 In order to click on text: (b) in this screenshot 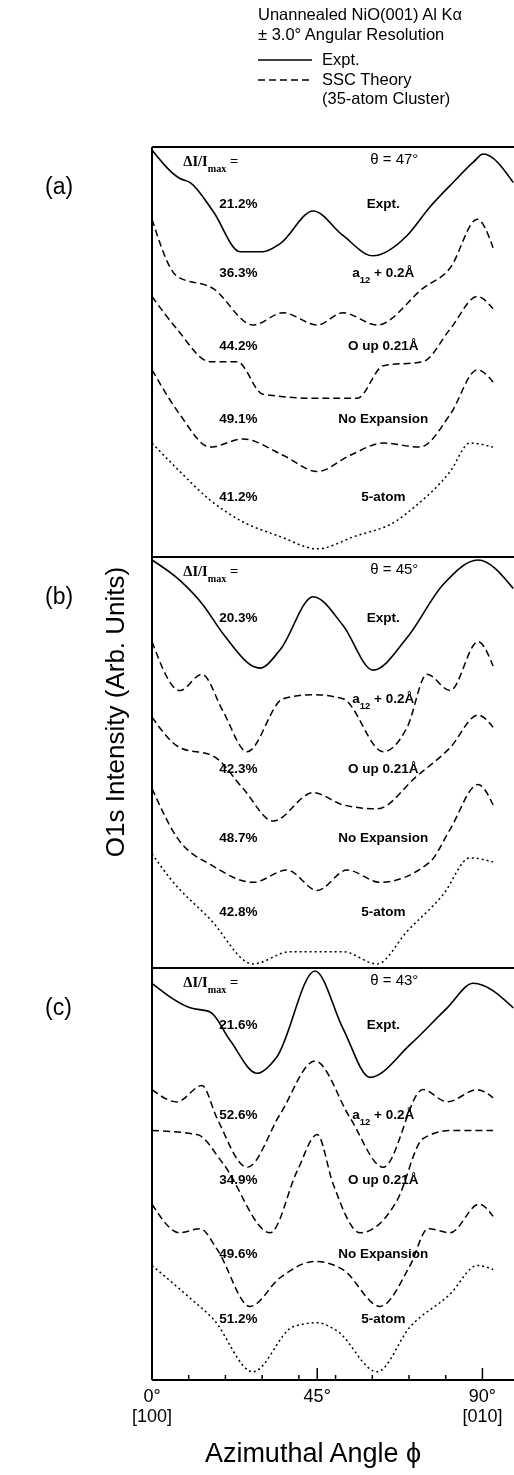, I will do `click(59, 596)`.